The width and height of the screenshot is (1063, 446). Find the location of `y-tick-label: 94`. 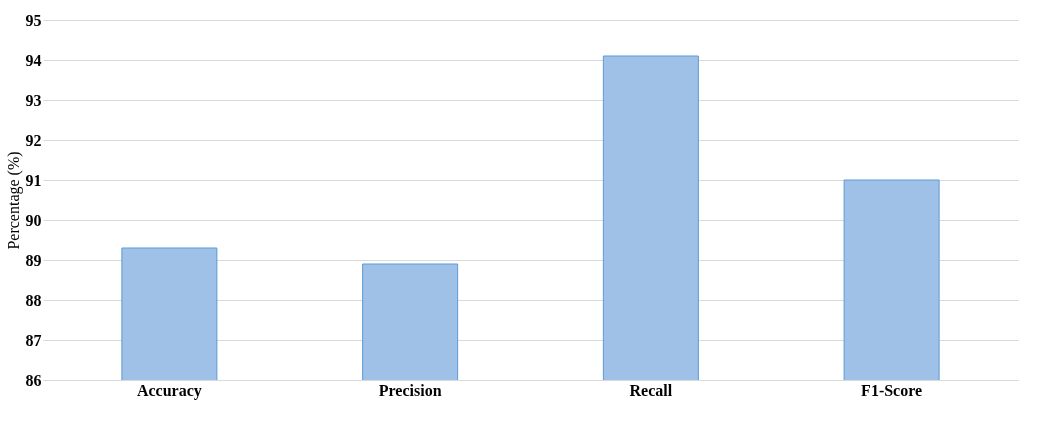

y-tick-label: 94 is located at coordinates (33, 60).